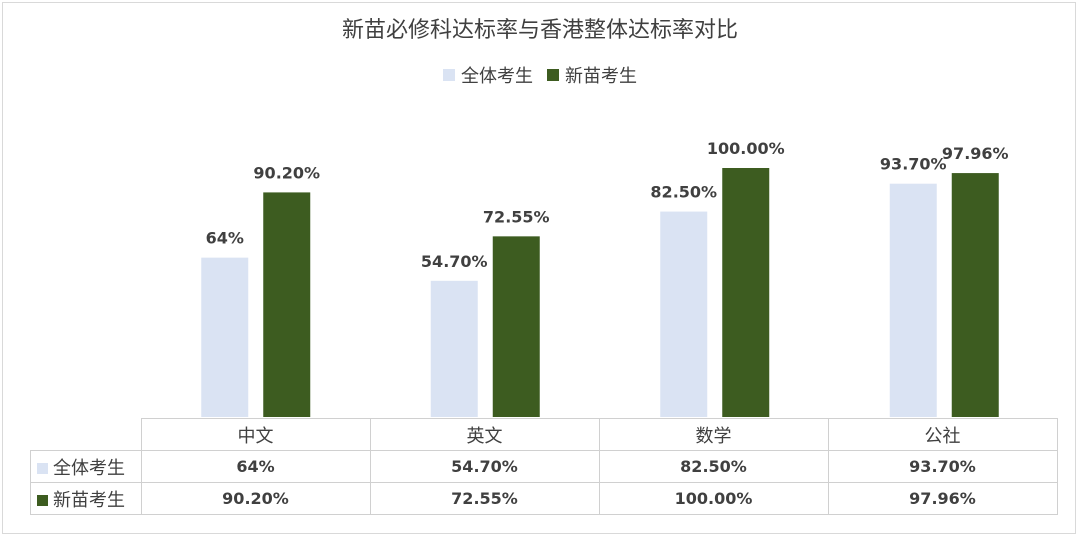 The image size is (1080, 538). Describe the element at coordinates (683, 192) in the screenshot. I see `data-label-all-math: 82.50%` at that location.